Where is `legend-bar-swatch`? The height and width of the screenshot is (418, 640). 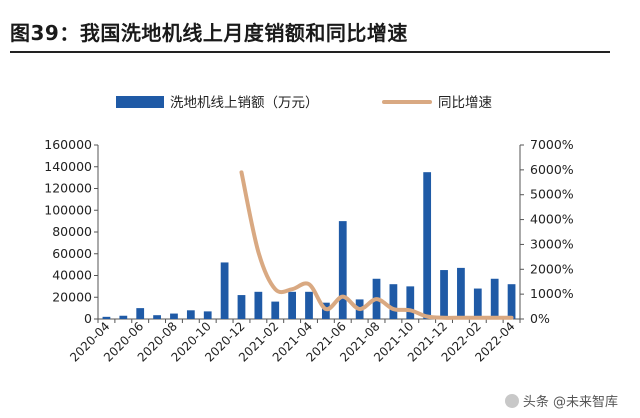 legend-bar-swatch is located at coordinates (140, 102).